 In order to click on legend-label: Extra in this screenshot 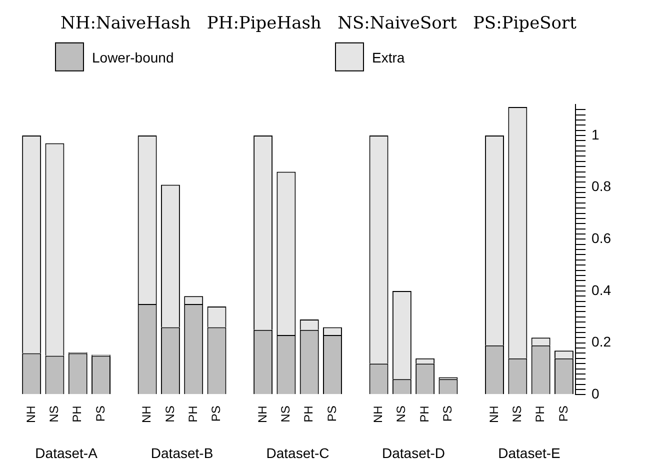, I will do `click(388, 57)`.